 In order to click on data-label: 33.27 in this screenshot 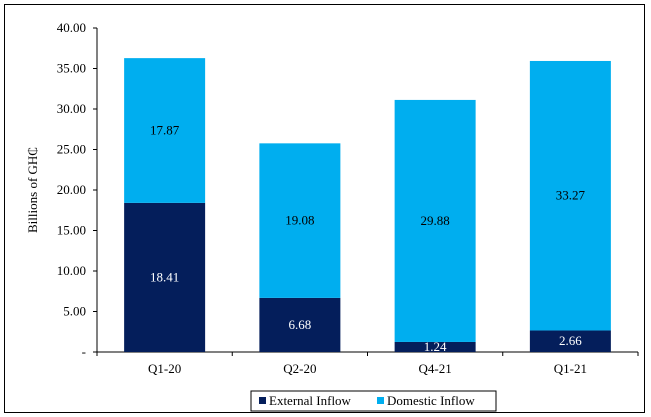, I will do `click(571, 195)`.